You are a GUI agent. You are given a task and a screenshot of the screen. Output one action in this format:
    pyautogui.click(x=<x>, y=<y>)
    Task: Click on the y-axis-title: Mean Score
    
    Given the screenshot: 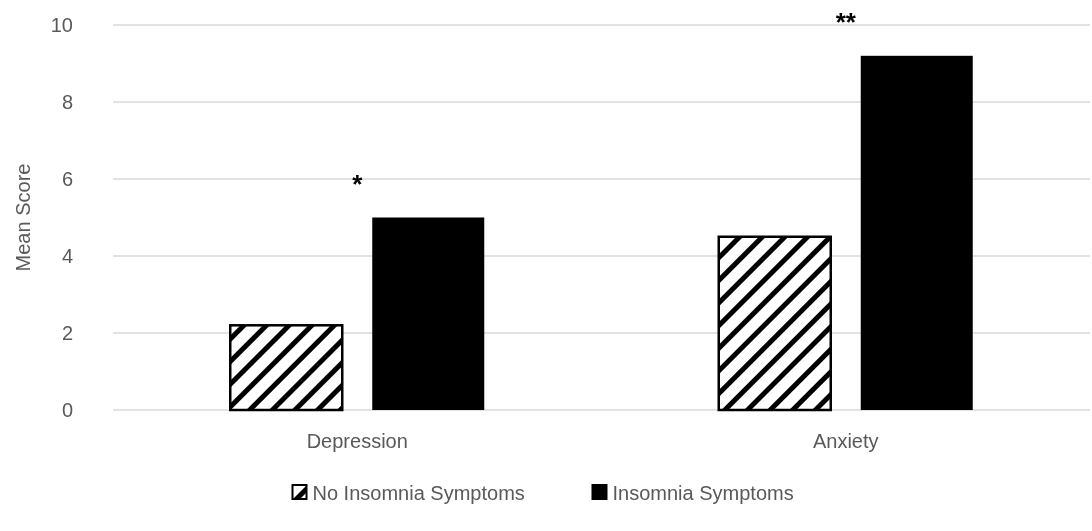 What is the action you would take?
    pyautogui.click(x=23, y=217)
    